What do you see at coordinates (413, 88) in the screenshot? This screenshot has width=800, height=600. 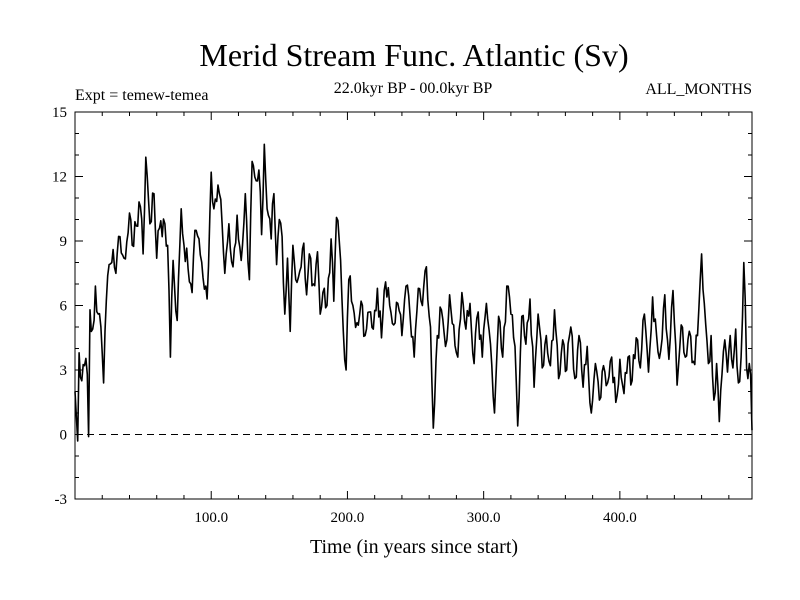 I see `period-label: 22.0kyr BP - 00.0kyr BP` at bounding box center [413, 88].